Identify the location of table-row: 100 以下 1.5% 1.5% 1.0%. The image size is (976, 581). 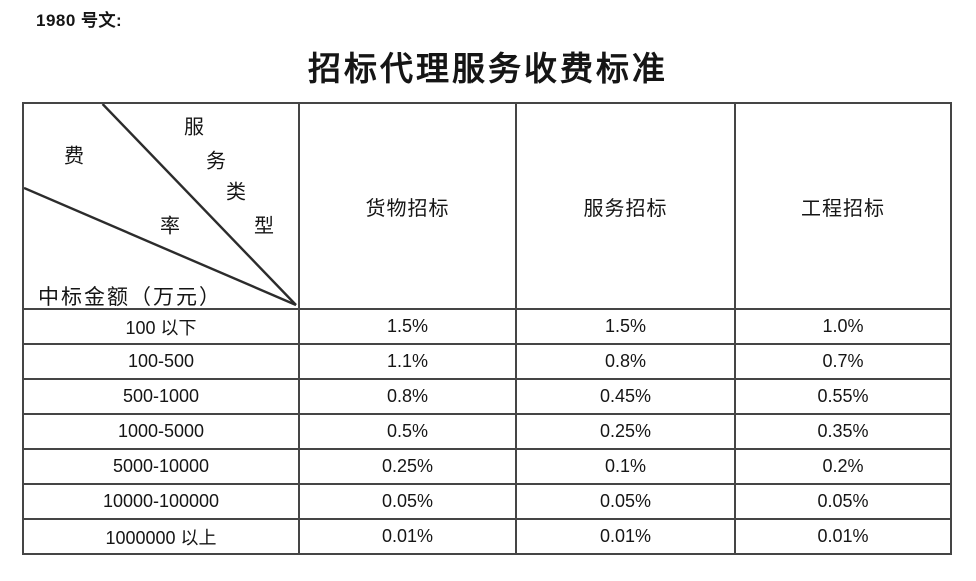
(487, 326).